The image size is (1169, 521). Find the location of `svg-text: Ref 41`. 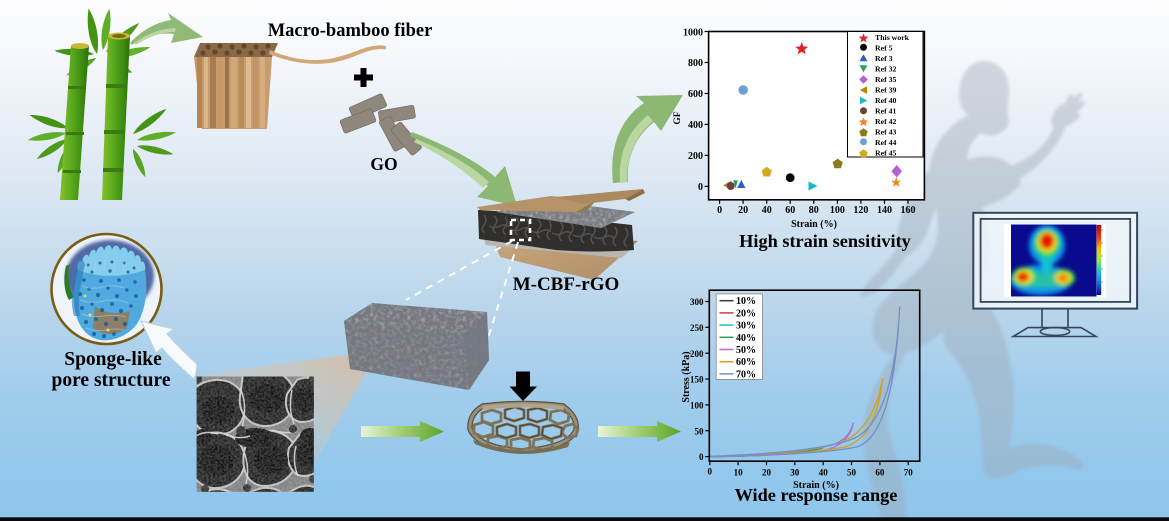

svg-text: Ref 41 is located at coordinates (886, 111).